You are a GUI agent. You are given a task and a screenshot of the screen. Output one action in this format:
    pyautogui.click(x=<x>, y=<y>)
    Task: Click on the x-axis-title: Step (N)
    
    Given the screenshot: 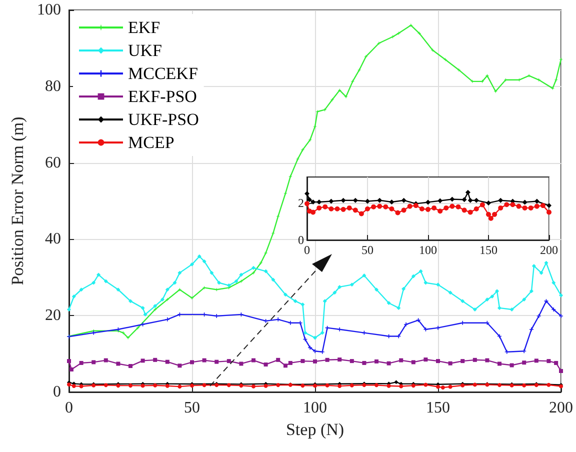 What is the action you would take?
    pyautogui.click(x=315, y=429)
    